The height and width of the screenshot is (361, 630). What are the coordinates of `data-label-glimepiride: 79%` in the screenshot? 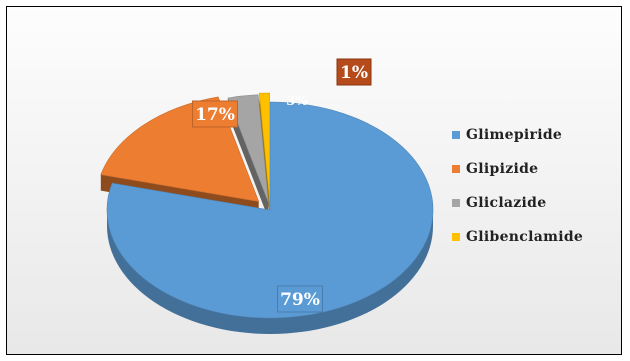 It's located at (300, 300).